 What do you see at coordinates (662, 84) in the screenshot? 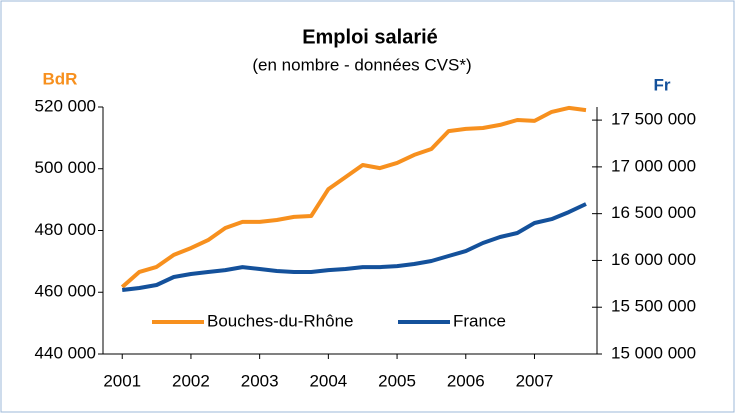
I see `y2-axis-label: Fr` at bounding box center [662, 84].